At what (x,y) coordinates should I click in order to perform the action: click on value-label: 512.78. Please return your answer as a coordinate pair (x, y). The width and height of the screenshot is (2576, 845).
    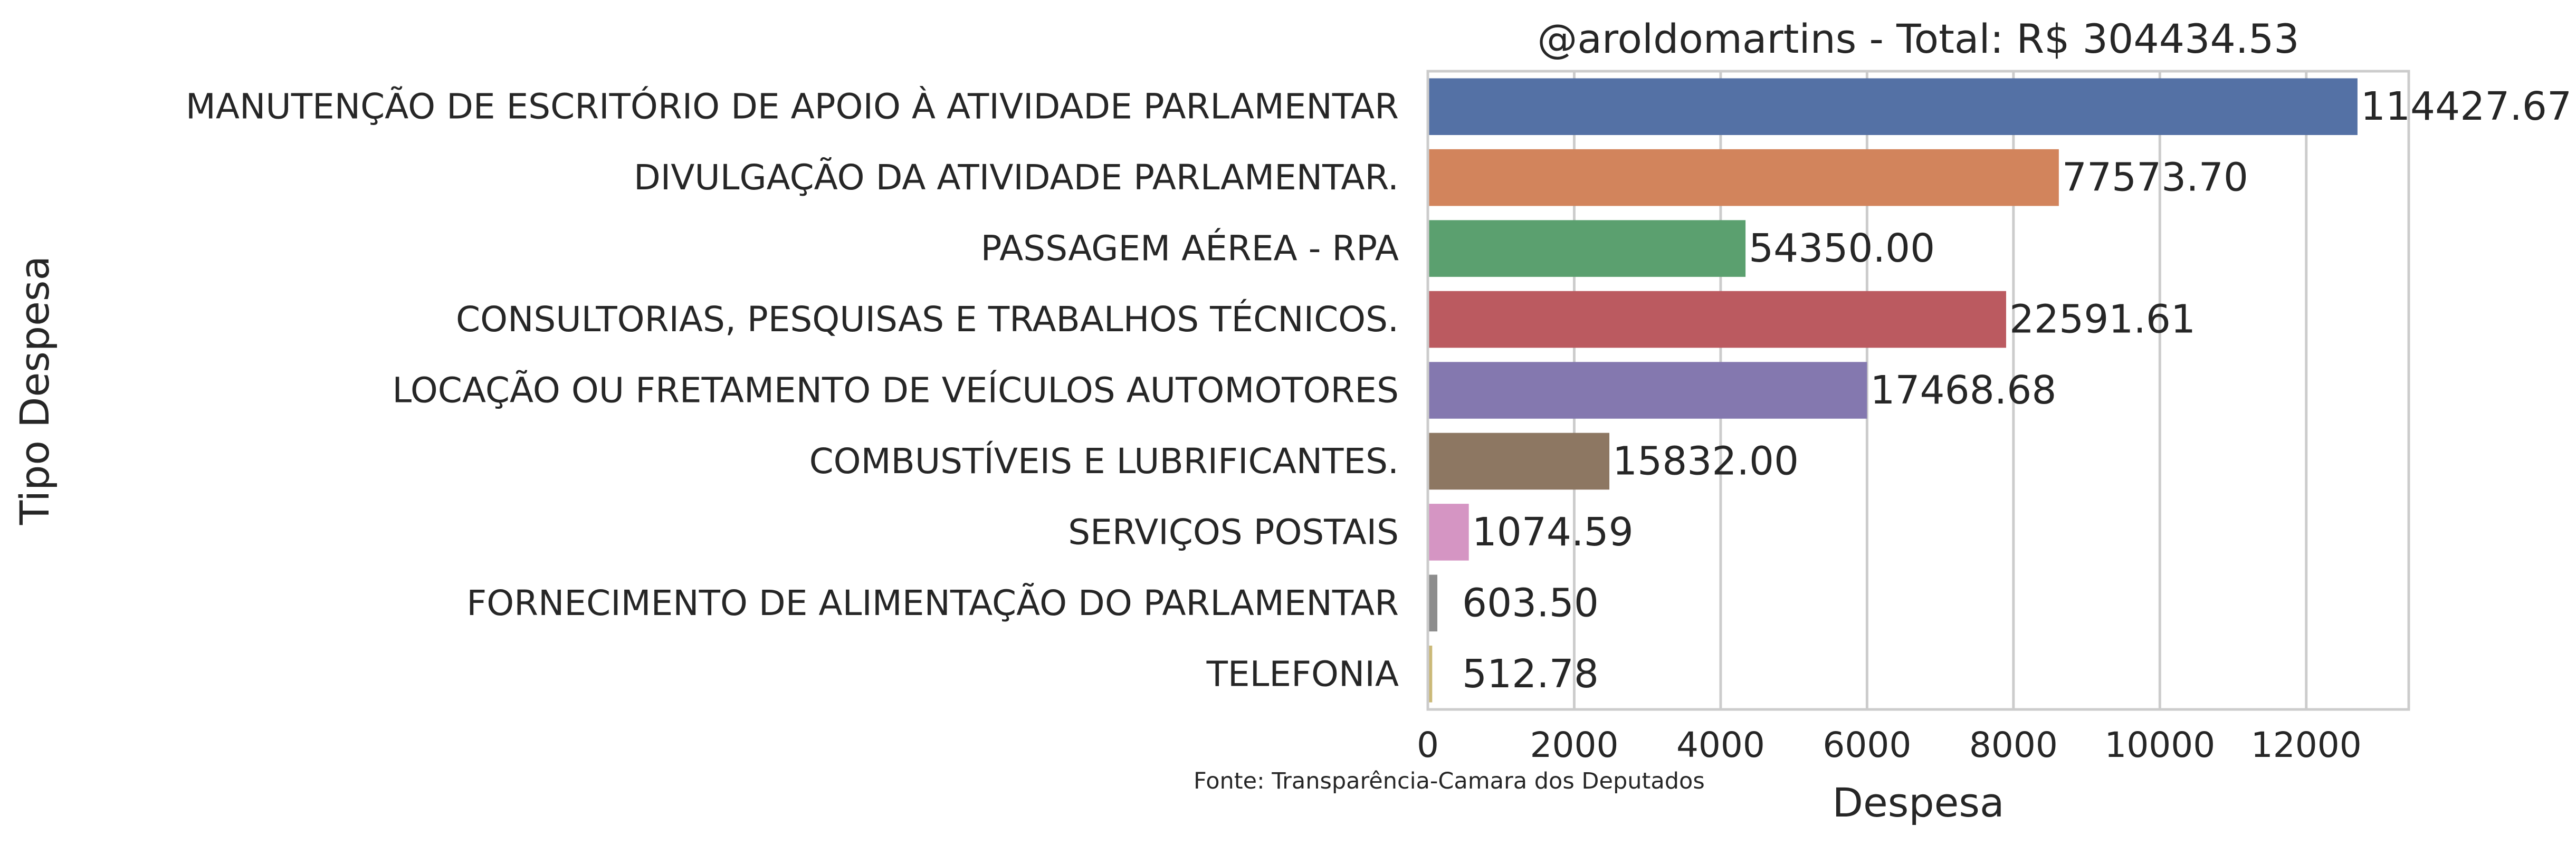
    Looking at the image, I should click on (1530, 674).